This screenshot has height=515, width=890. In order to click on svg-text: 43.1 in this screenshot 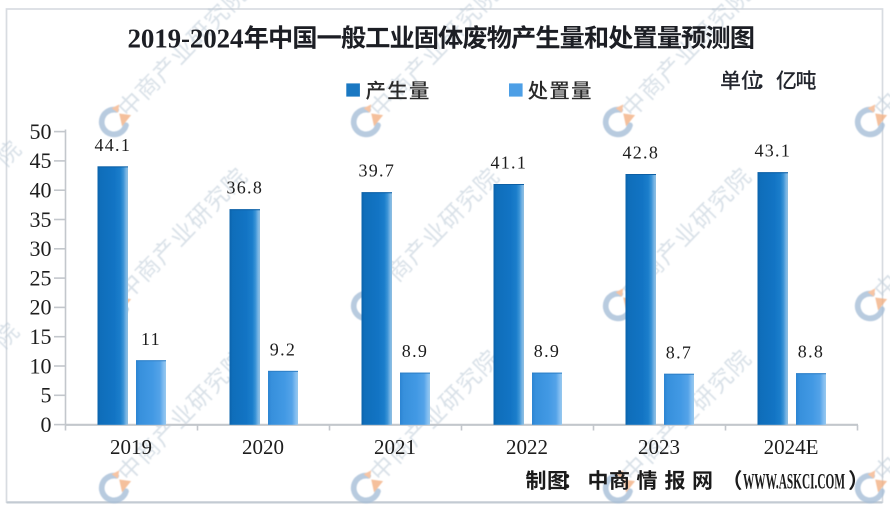, I will do `click(772, 151)`.